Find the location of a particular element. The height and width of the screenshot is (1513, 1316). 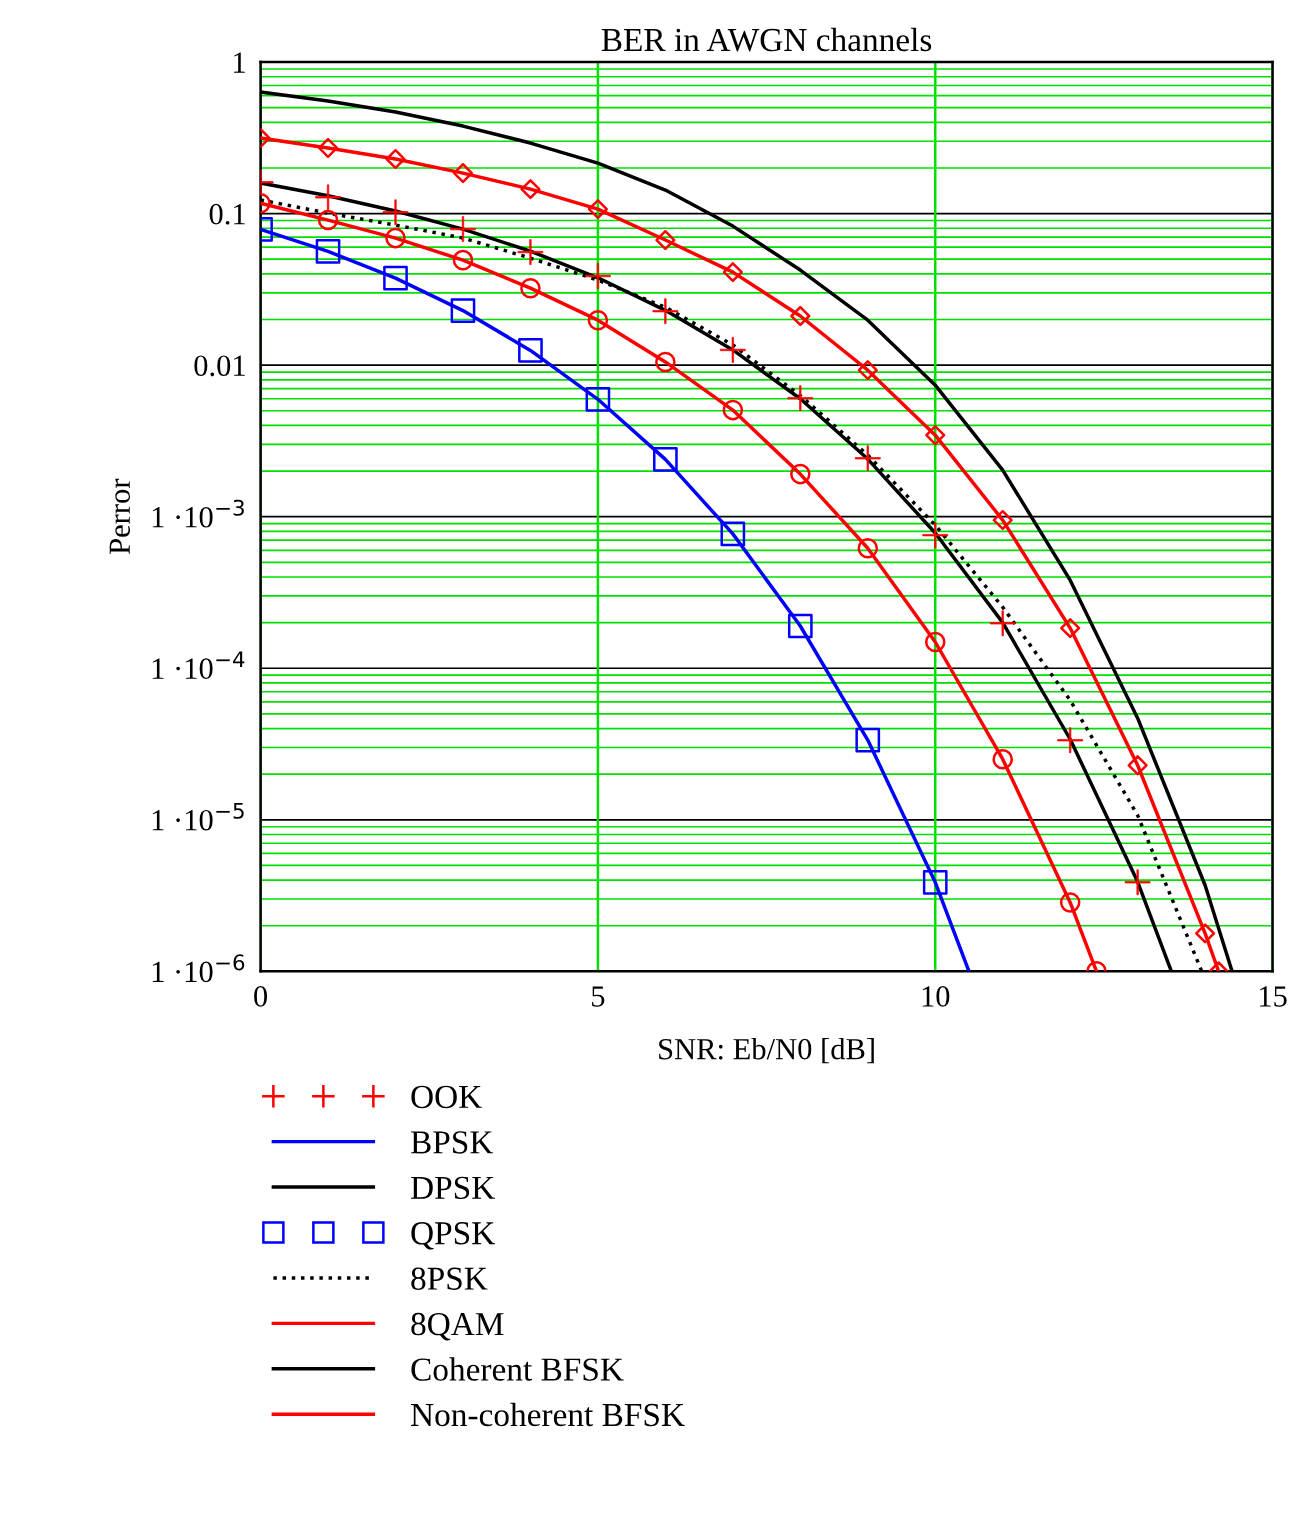

legend-label: 8PSK is located at coordinates (449, 1278).